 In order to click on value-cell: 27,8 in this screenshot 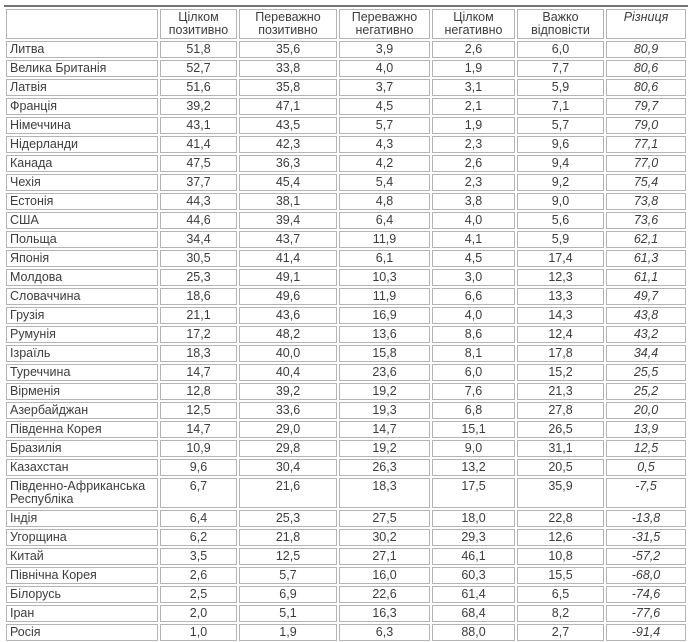, I will do `click(560, 410)`.